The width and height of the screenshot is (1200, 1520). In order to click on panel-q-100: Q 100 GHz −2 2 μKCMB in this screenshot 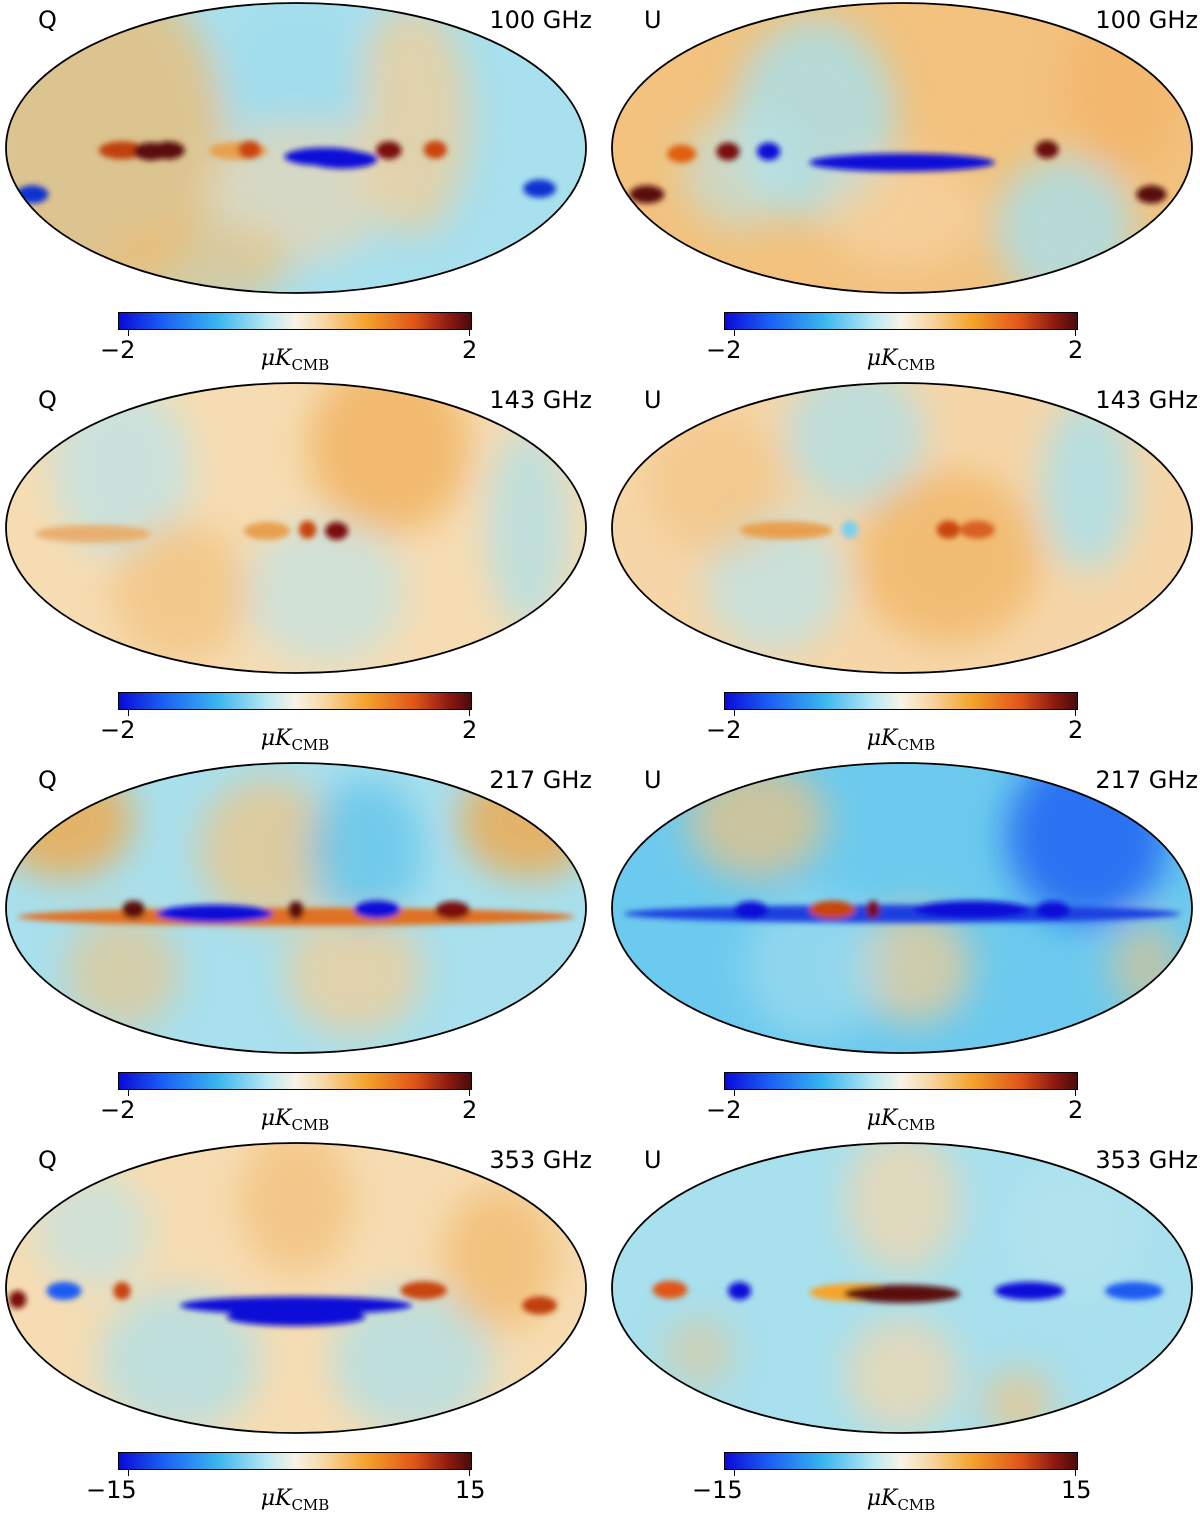, I will do `click(300, 190)`.